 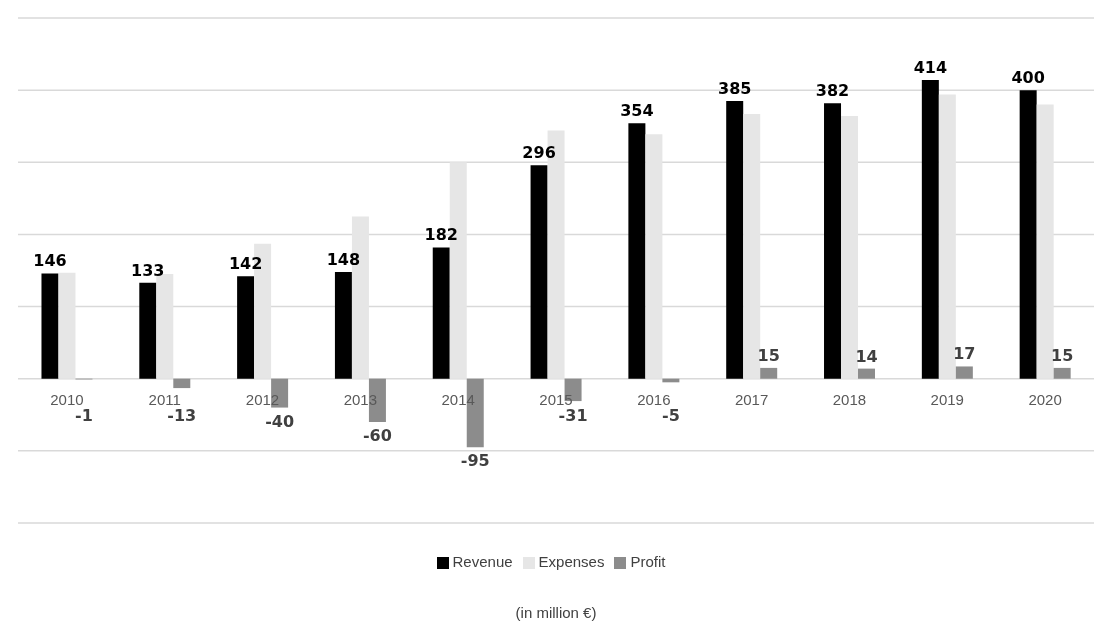 I want to click on data-label: 382, so click(x=832, y=91).